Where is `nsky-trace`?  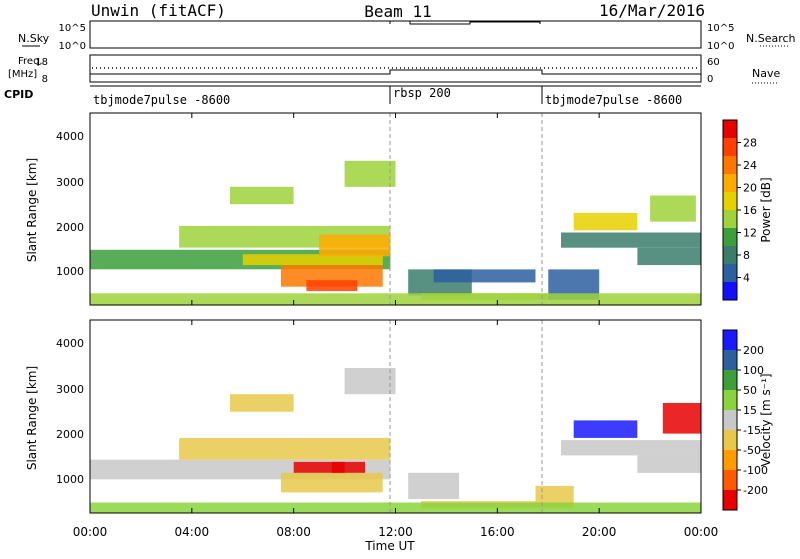 nsky-trace is located at coordinates (465, 22).